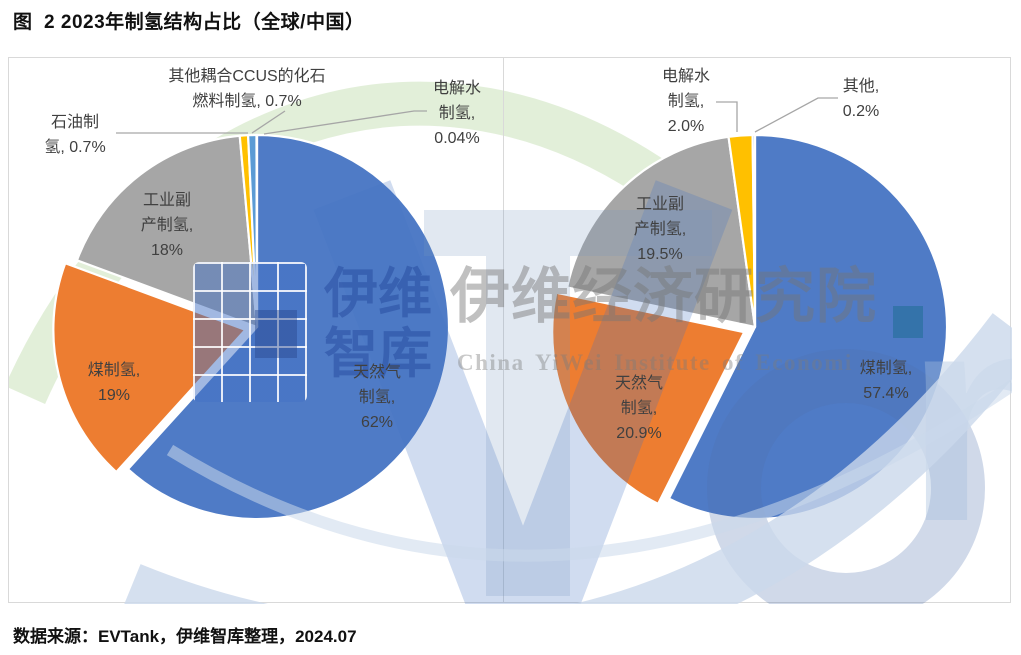  Describe the element at coordinates (886, 381) in the screenshot. I see `pie-label-中国-煤制氢: 煤制氢, 57.4%` at that location.